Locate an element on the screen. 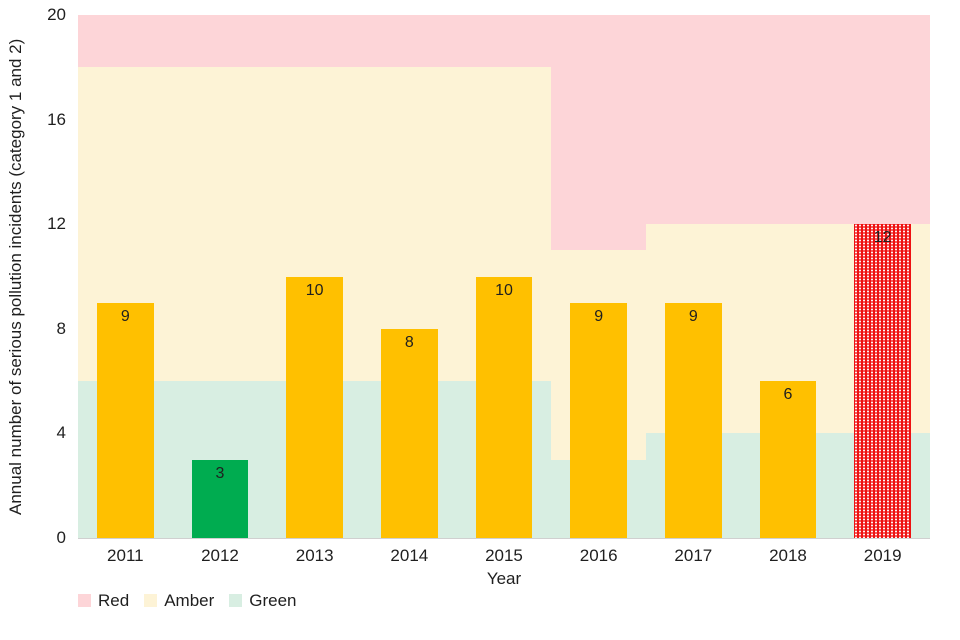 The image size is (960, 640). bar-2019: 12 is located at coordinates (883, 381).